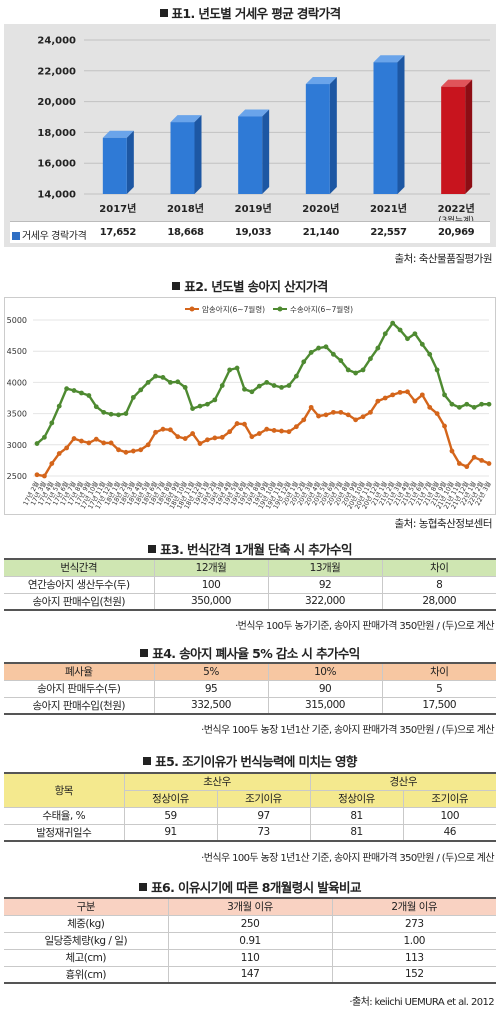 The width and height of the screenshot is (500, 1011). I want to click on legend-label: 암송아지(6~7월령), so click(233, 309).